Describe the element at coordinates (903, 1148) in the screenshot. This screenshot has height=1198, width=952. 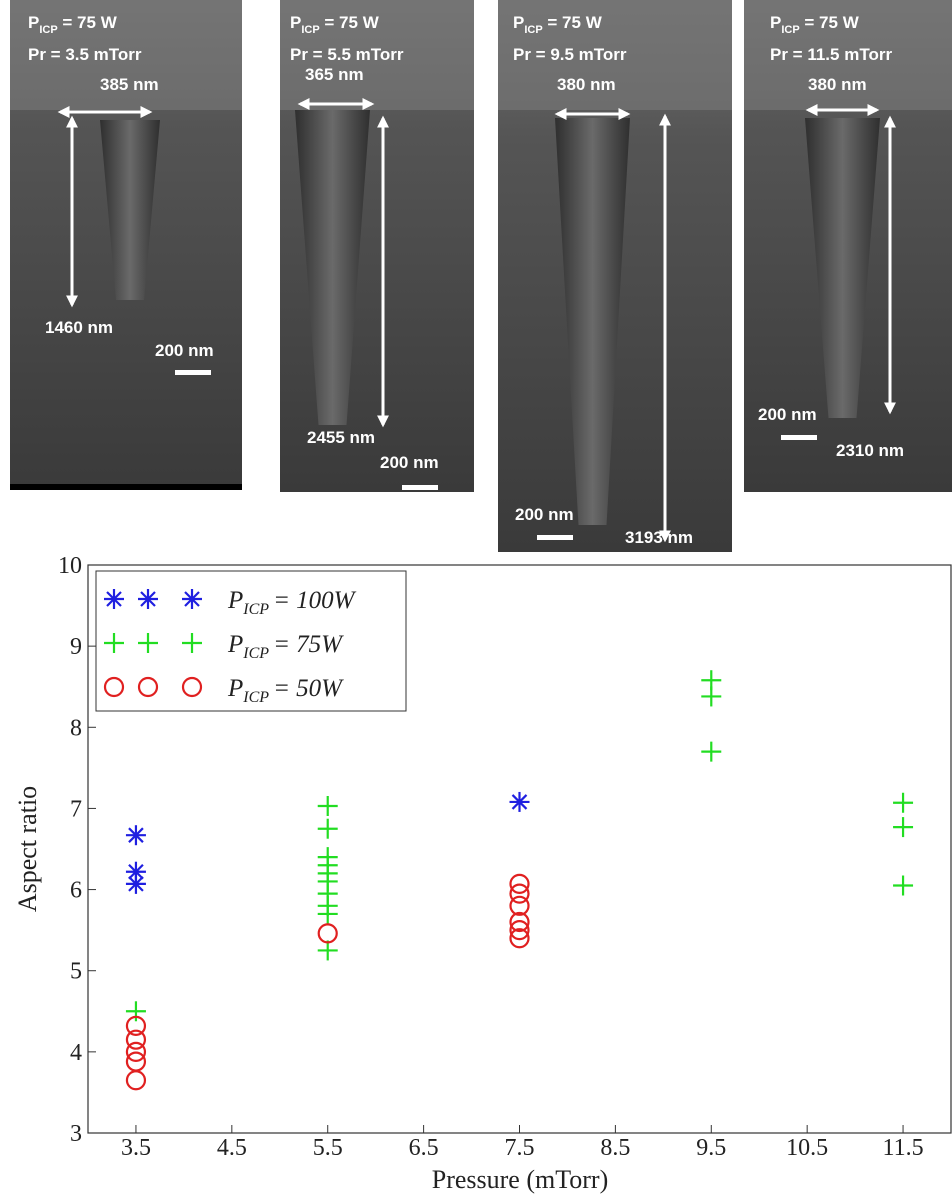
I see `x-tick-label: 11.5` at that location.